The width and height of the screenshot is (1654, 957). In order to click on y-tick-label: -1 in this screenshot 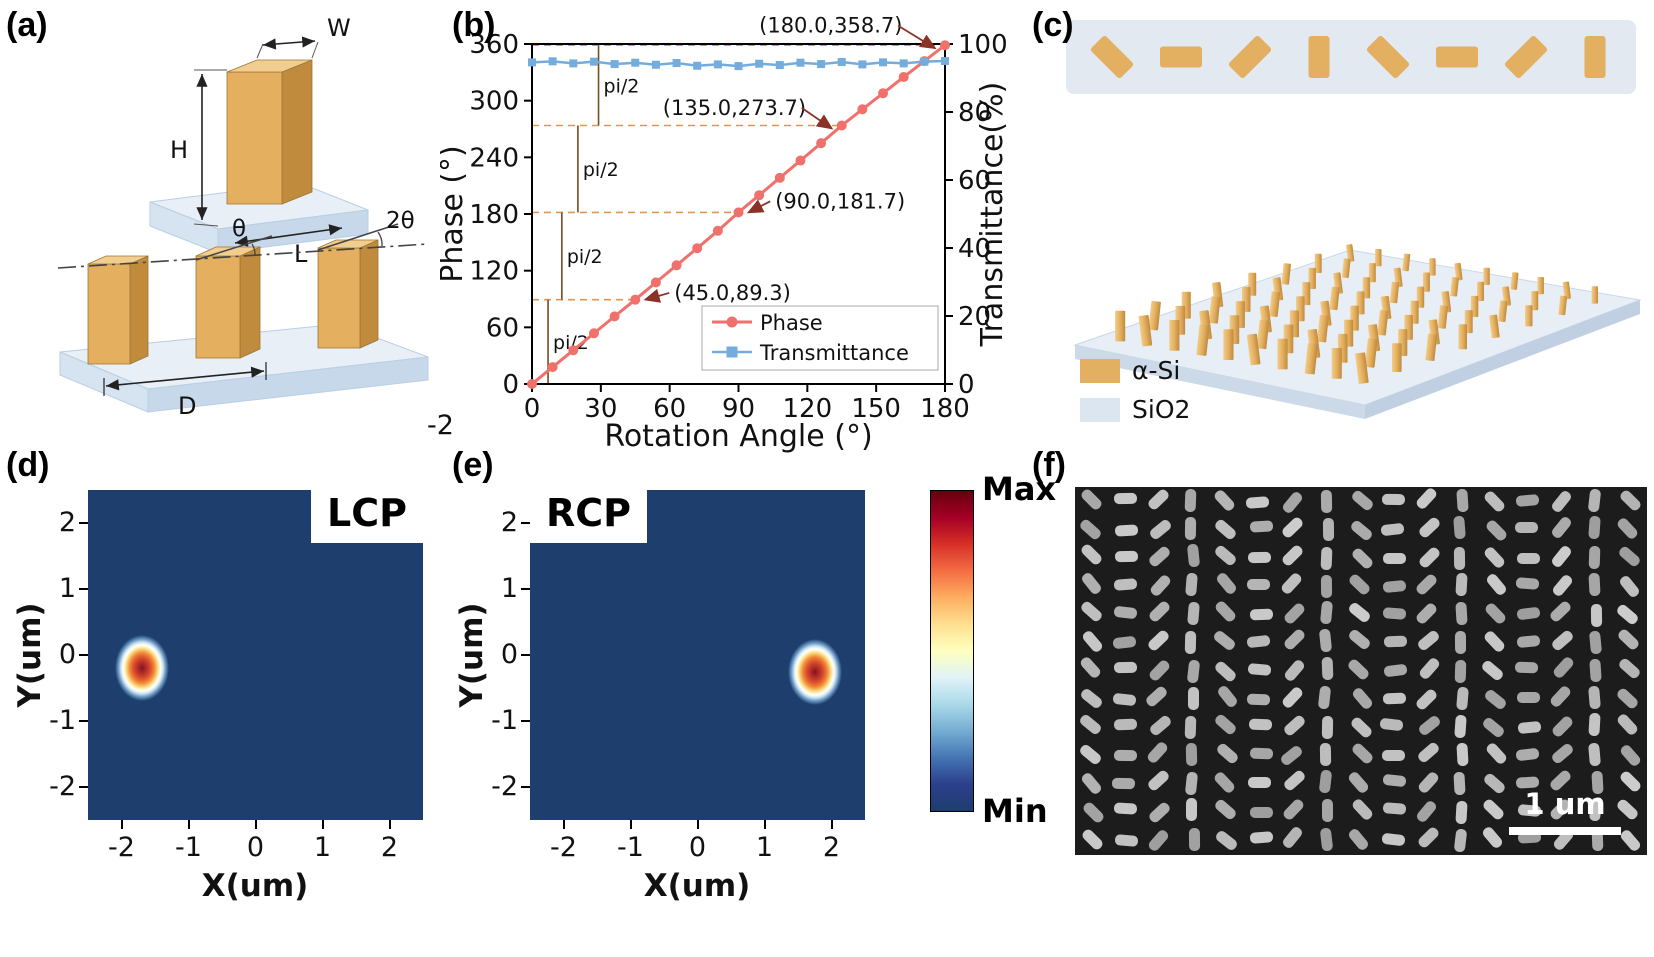, I will do `click(504, 720)`.